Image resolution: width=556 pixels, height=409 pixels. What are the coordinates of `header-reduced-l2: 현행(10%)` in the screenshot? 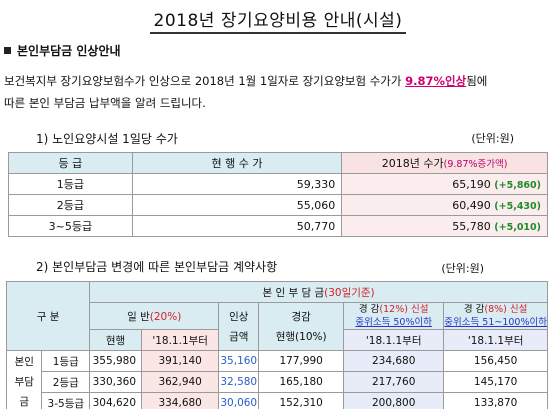 It's located at (301, 336).